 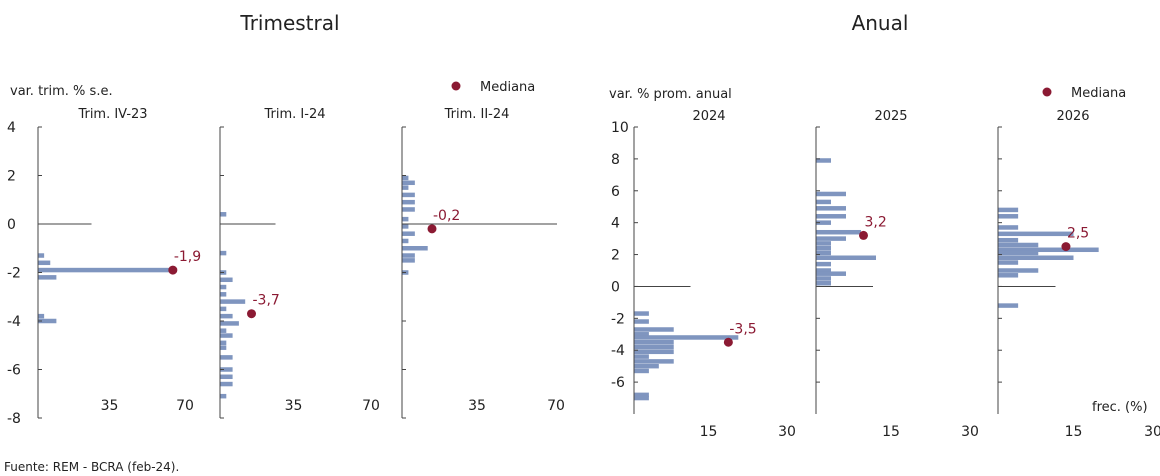 I want to click on median-label: -3,7, so click(x=266, y=301).